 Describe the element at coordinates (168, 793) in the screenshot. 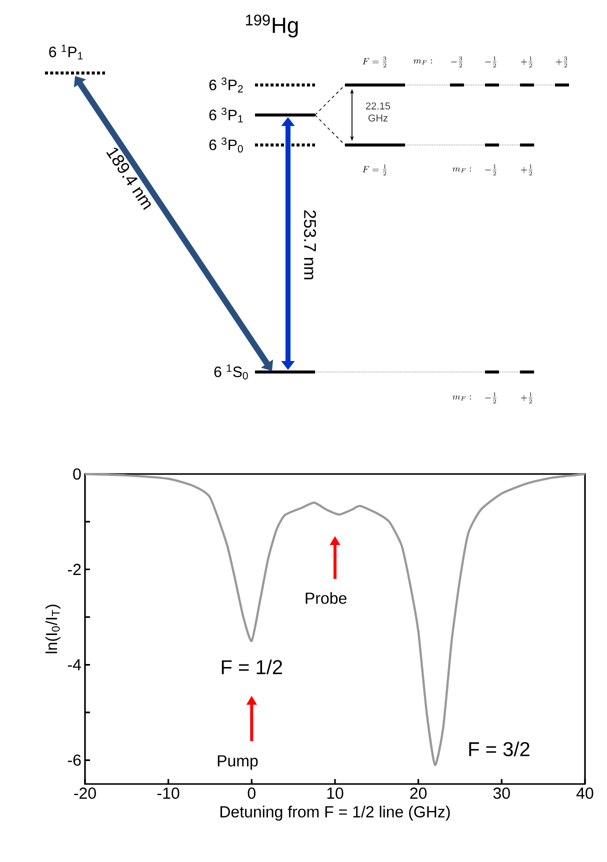

I see `x-tick-label: -10` at that location.